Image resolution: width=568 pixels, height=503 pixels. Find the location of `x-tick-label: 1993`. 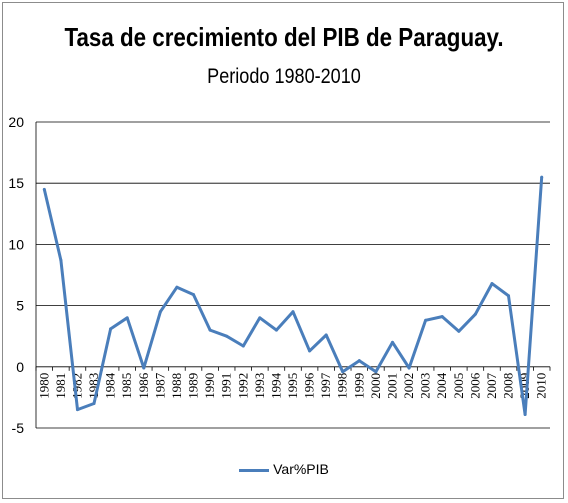

x-tick-label: 1993 is located at coordinates (259, 386).